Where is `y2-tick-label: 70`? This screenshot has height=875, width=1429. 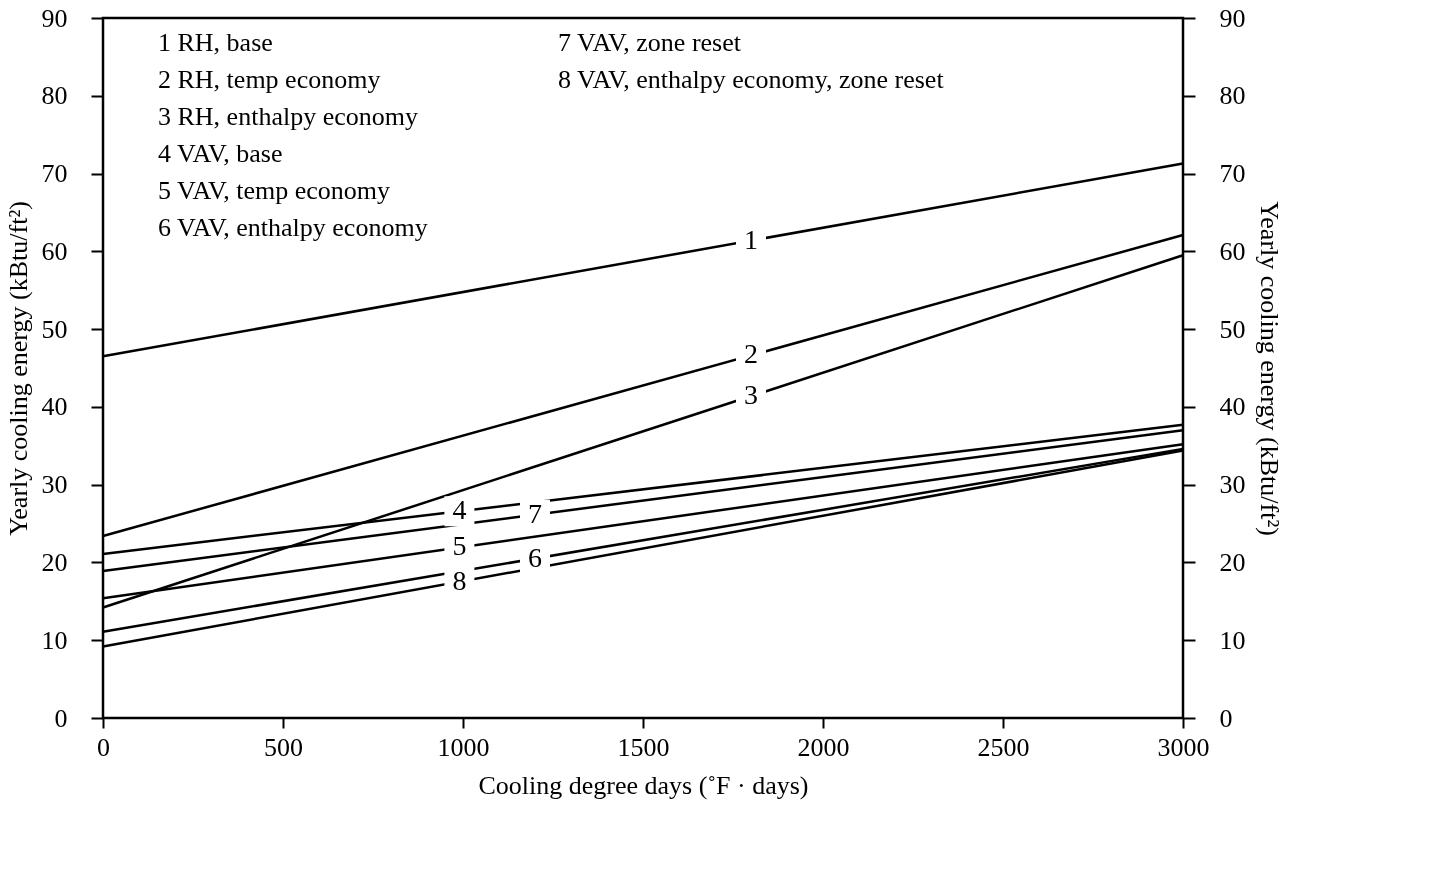 y2-tick-label: 70 is located at coordinates (1232, 174).